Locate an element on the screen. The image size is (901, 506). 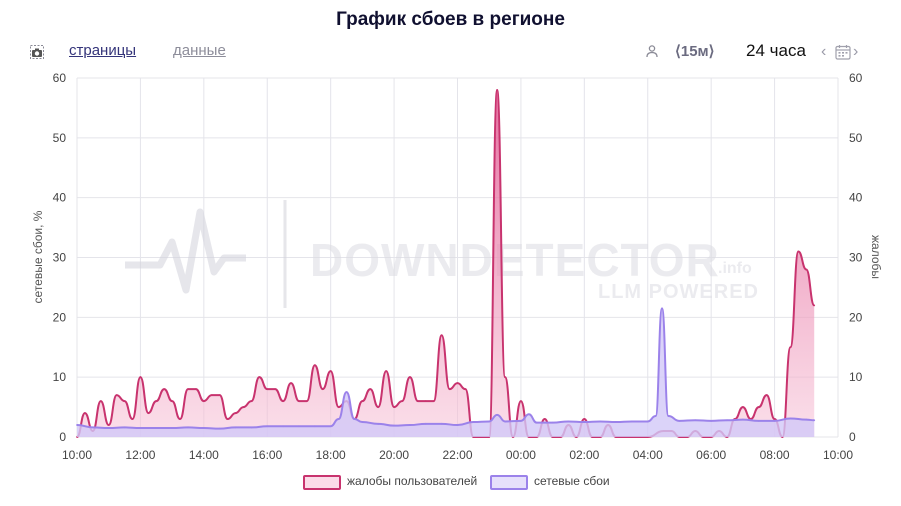
watermark-pulse-icon is located at coordinates (185, 251).